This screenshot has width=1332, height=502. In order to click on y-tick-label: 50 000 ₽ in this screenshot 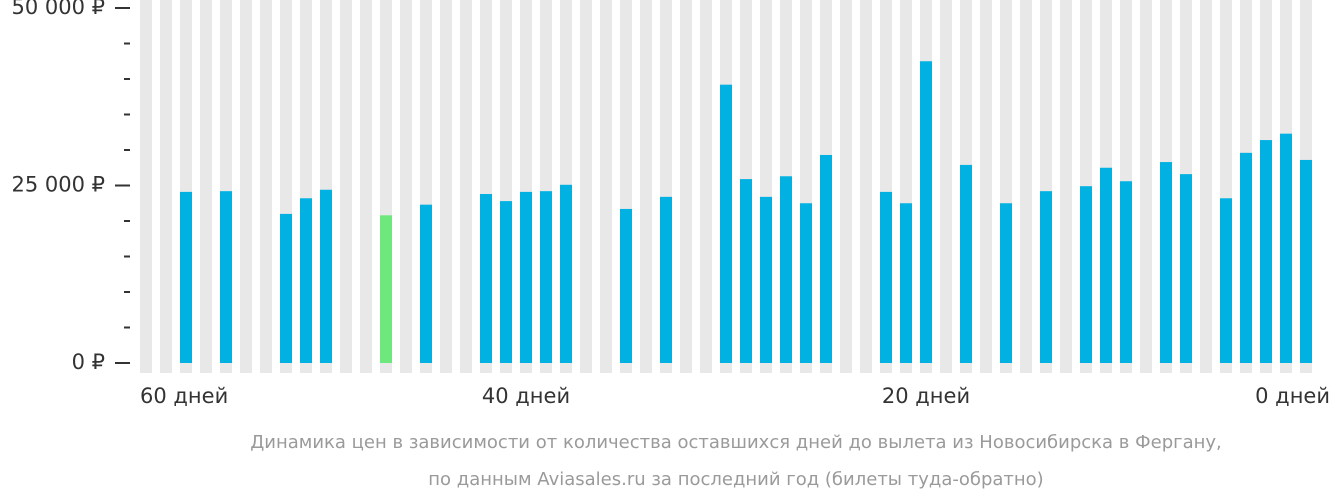, I will do `click(58, 9)`.